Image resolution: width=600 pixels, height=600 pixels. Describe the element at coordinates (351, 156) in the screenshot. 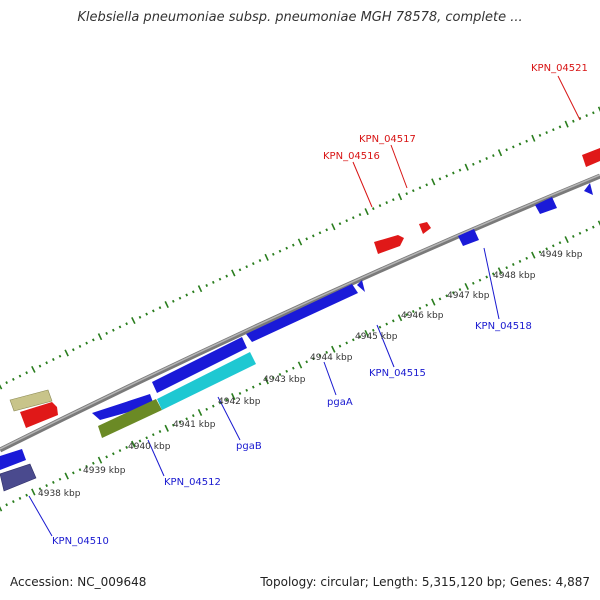

I see `gene-label-KPN_04516: KPN_04516` at that location.